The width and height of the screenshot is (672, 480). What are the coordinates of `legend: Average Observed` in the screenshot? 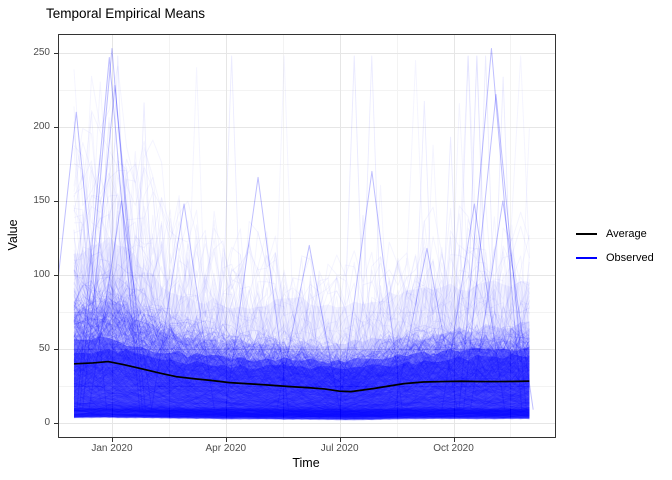 It's located at (615, 246).